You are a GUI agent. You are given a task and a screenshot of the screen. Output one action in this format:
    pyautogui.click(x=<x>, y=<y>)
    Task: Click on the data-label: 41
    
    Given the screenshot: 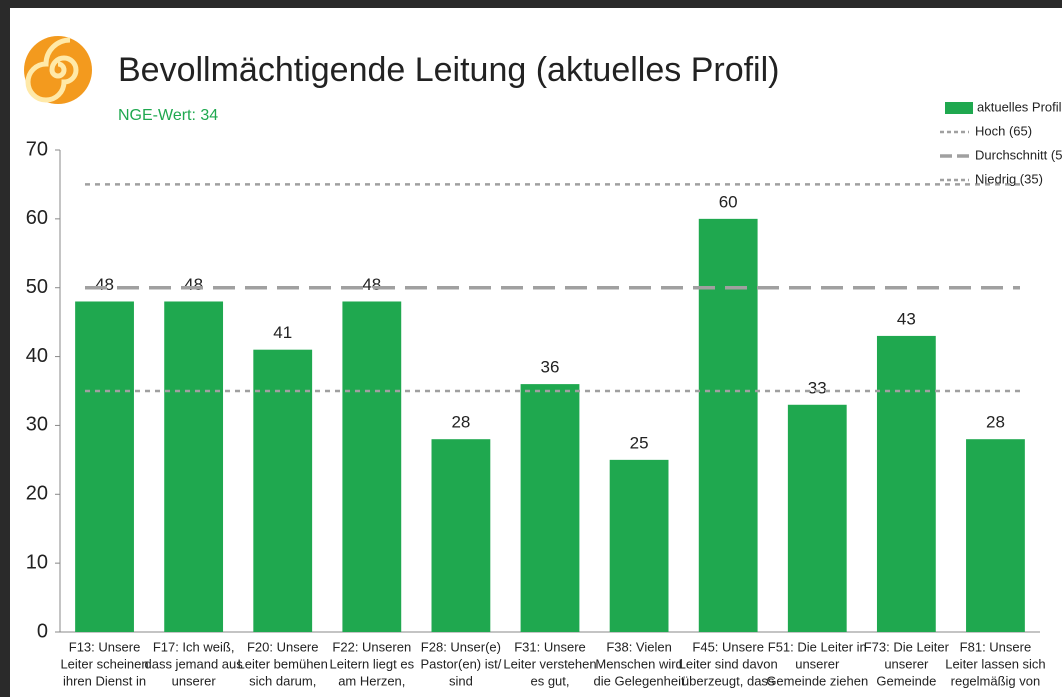 What is the action you would take?
    pyautogui.click(x=282, y=332)
    